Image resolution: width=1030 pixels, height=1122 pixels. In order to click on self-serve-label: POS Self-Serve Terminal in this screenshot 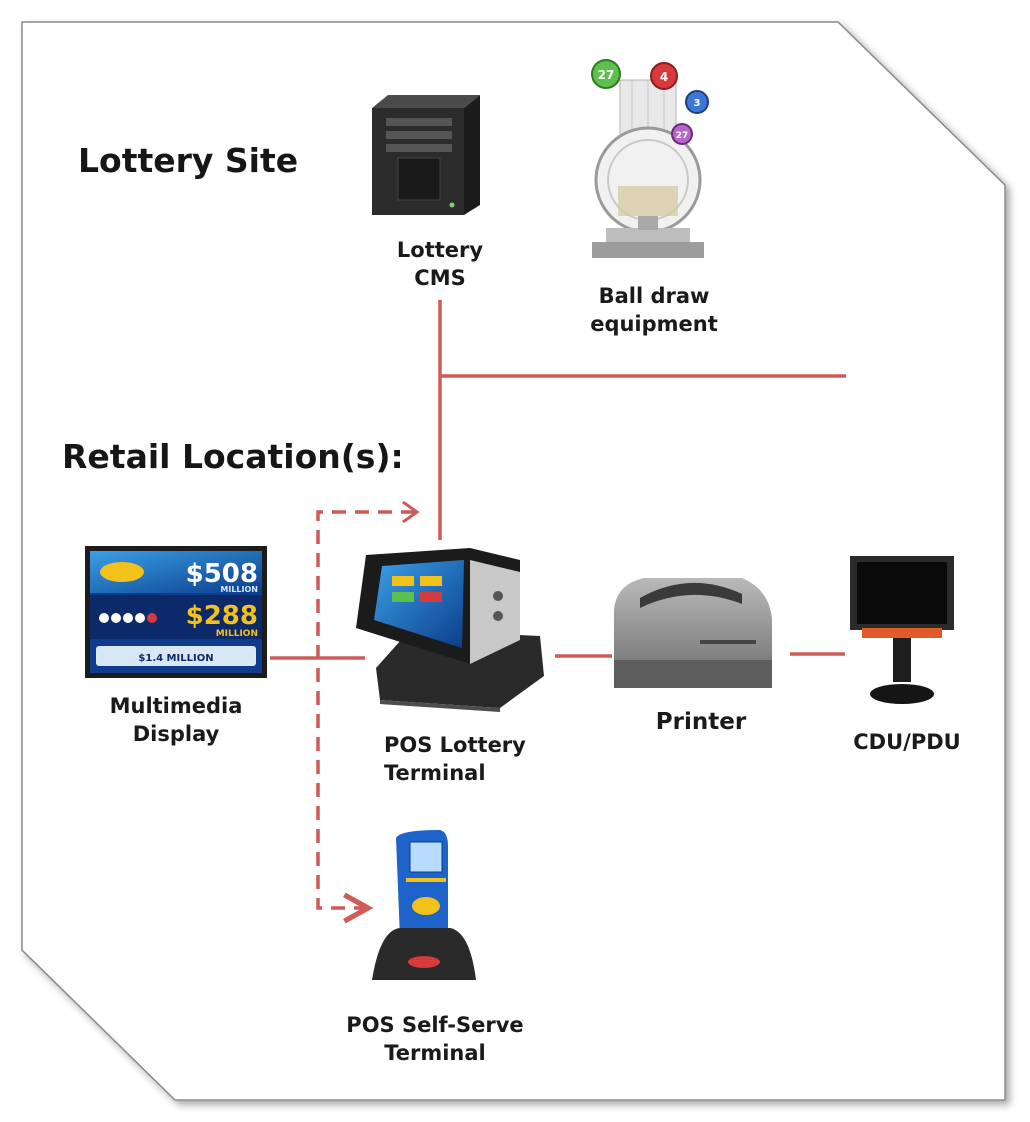, I will do `click(435, 1039)`.